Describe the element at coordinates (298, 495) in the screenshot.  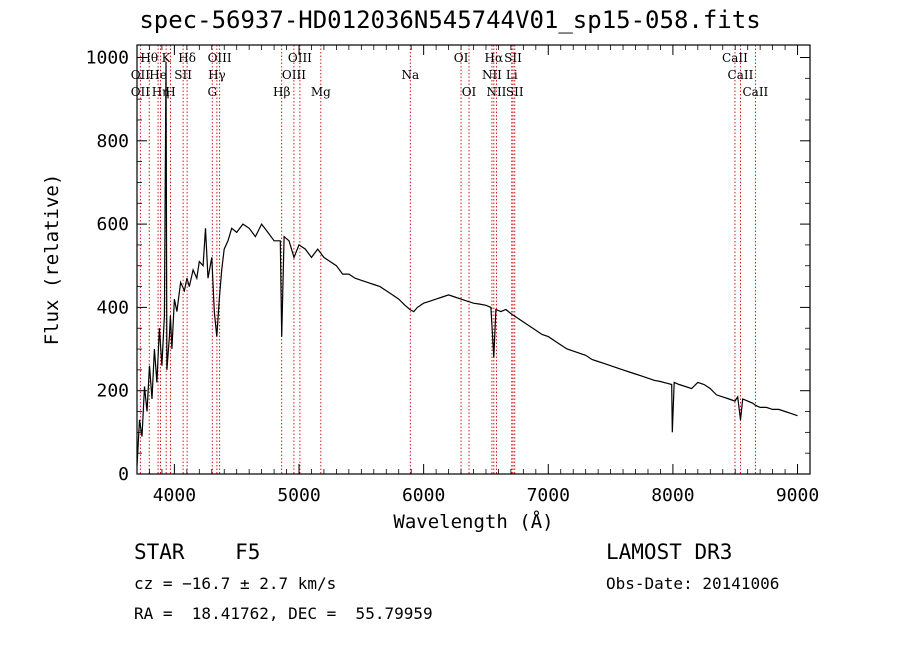
I see `x-tick-label: 5000` at that location.